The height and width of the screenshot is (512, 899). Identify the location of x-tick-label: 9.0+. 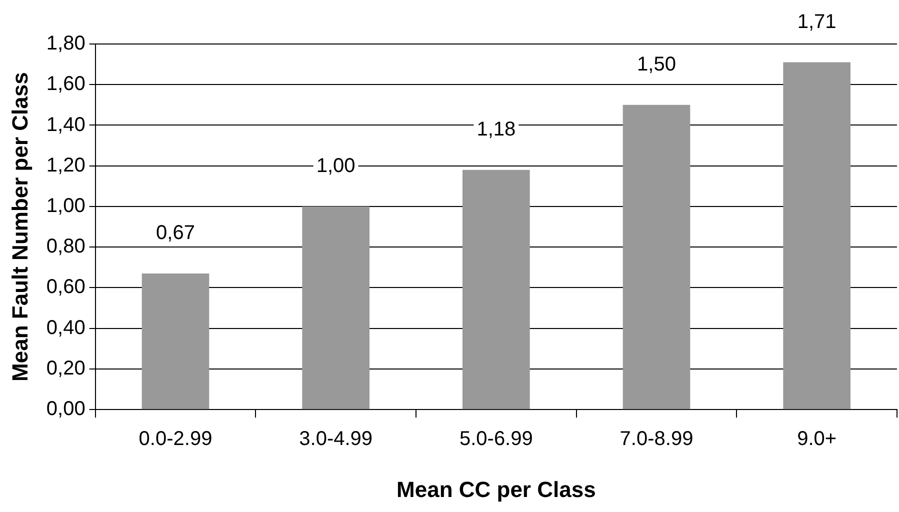
(817, 439).